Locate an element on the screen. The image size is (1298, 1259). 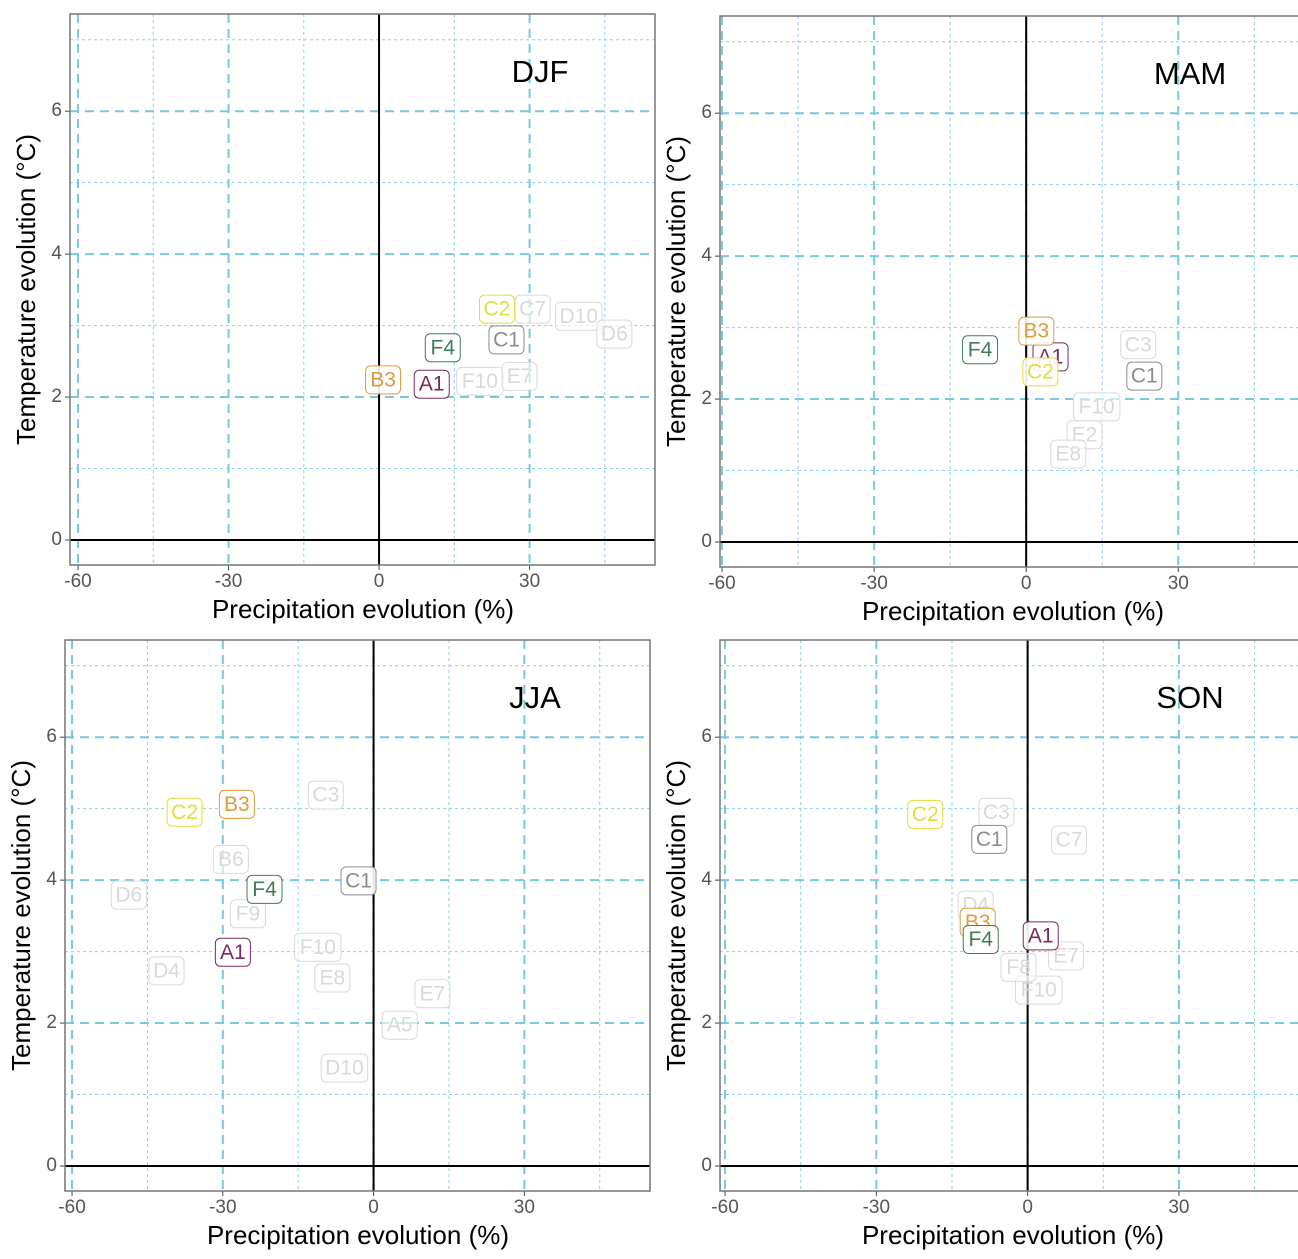
point-label: B6 is located at coordinates (231, 859).